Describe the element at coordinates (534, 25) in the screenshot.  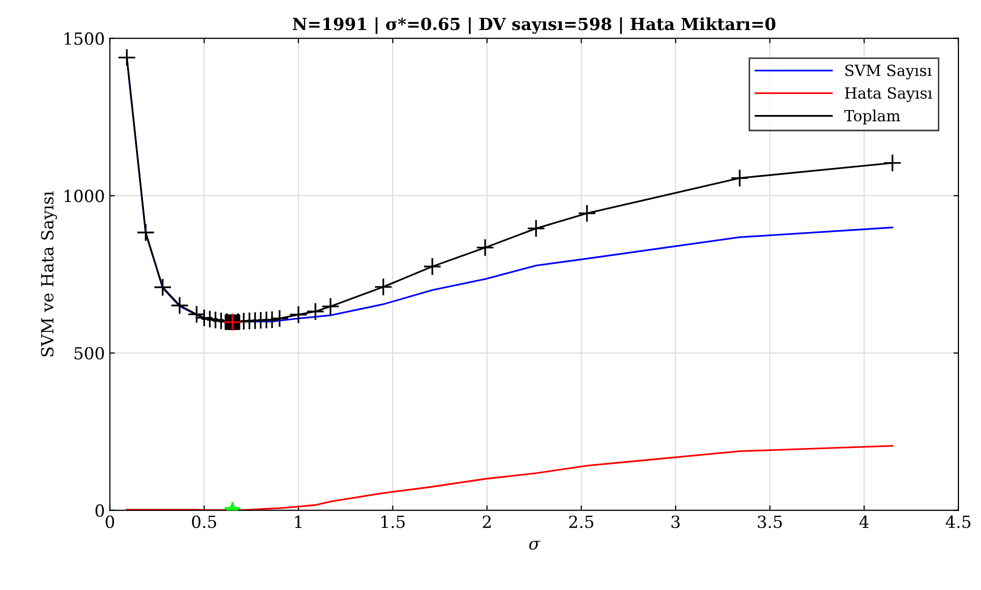
I see `chart-title: N=1991 | σ*=0.65 | DV sayısı=598 | Hata Miktarı=0` at that location.